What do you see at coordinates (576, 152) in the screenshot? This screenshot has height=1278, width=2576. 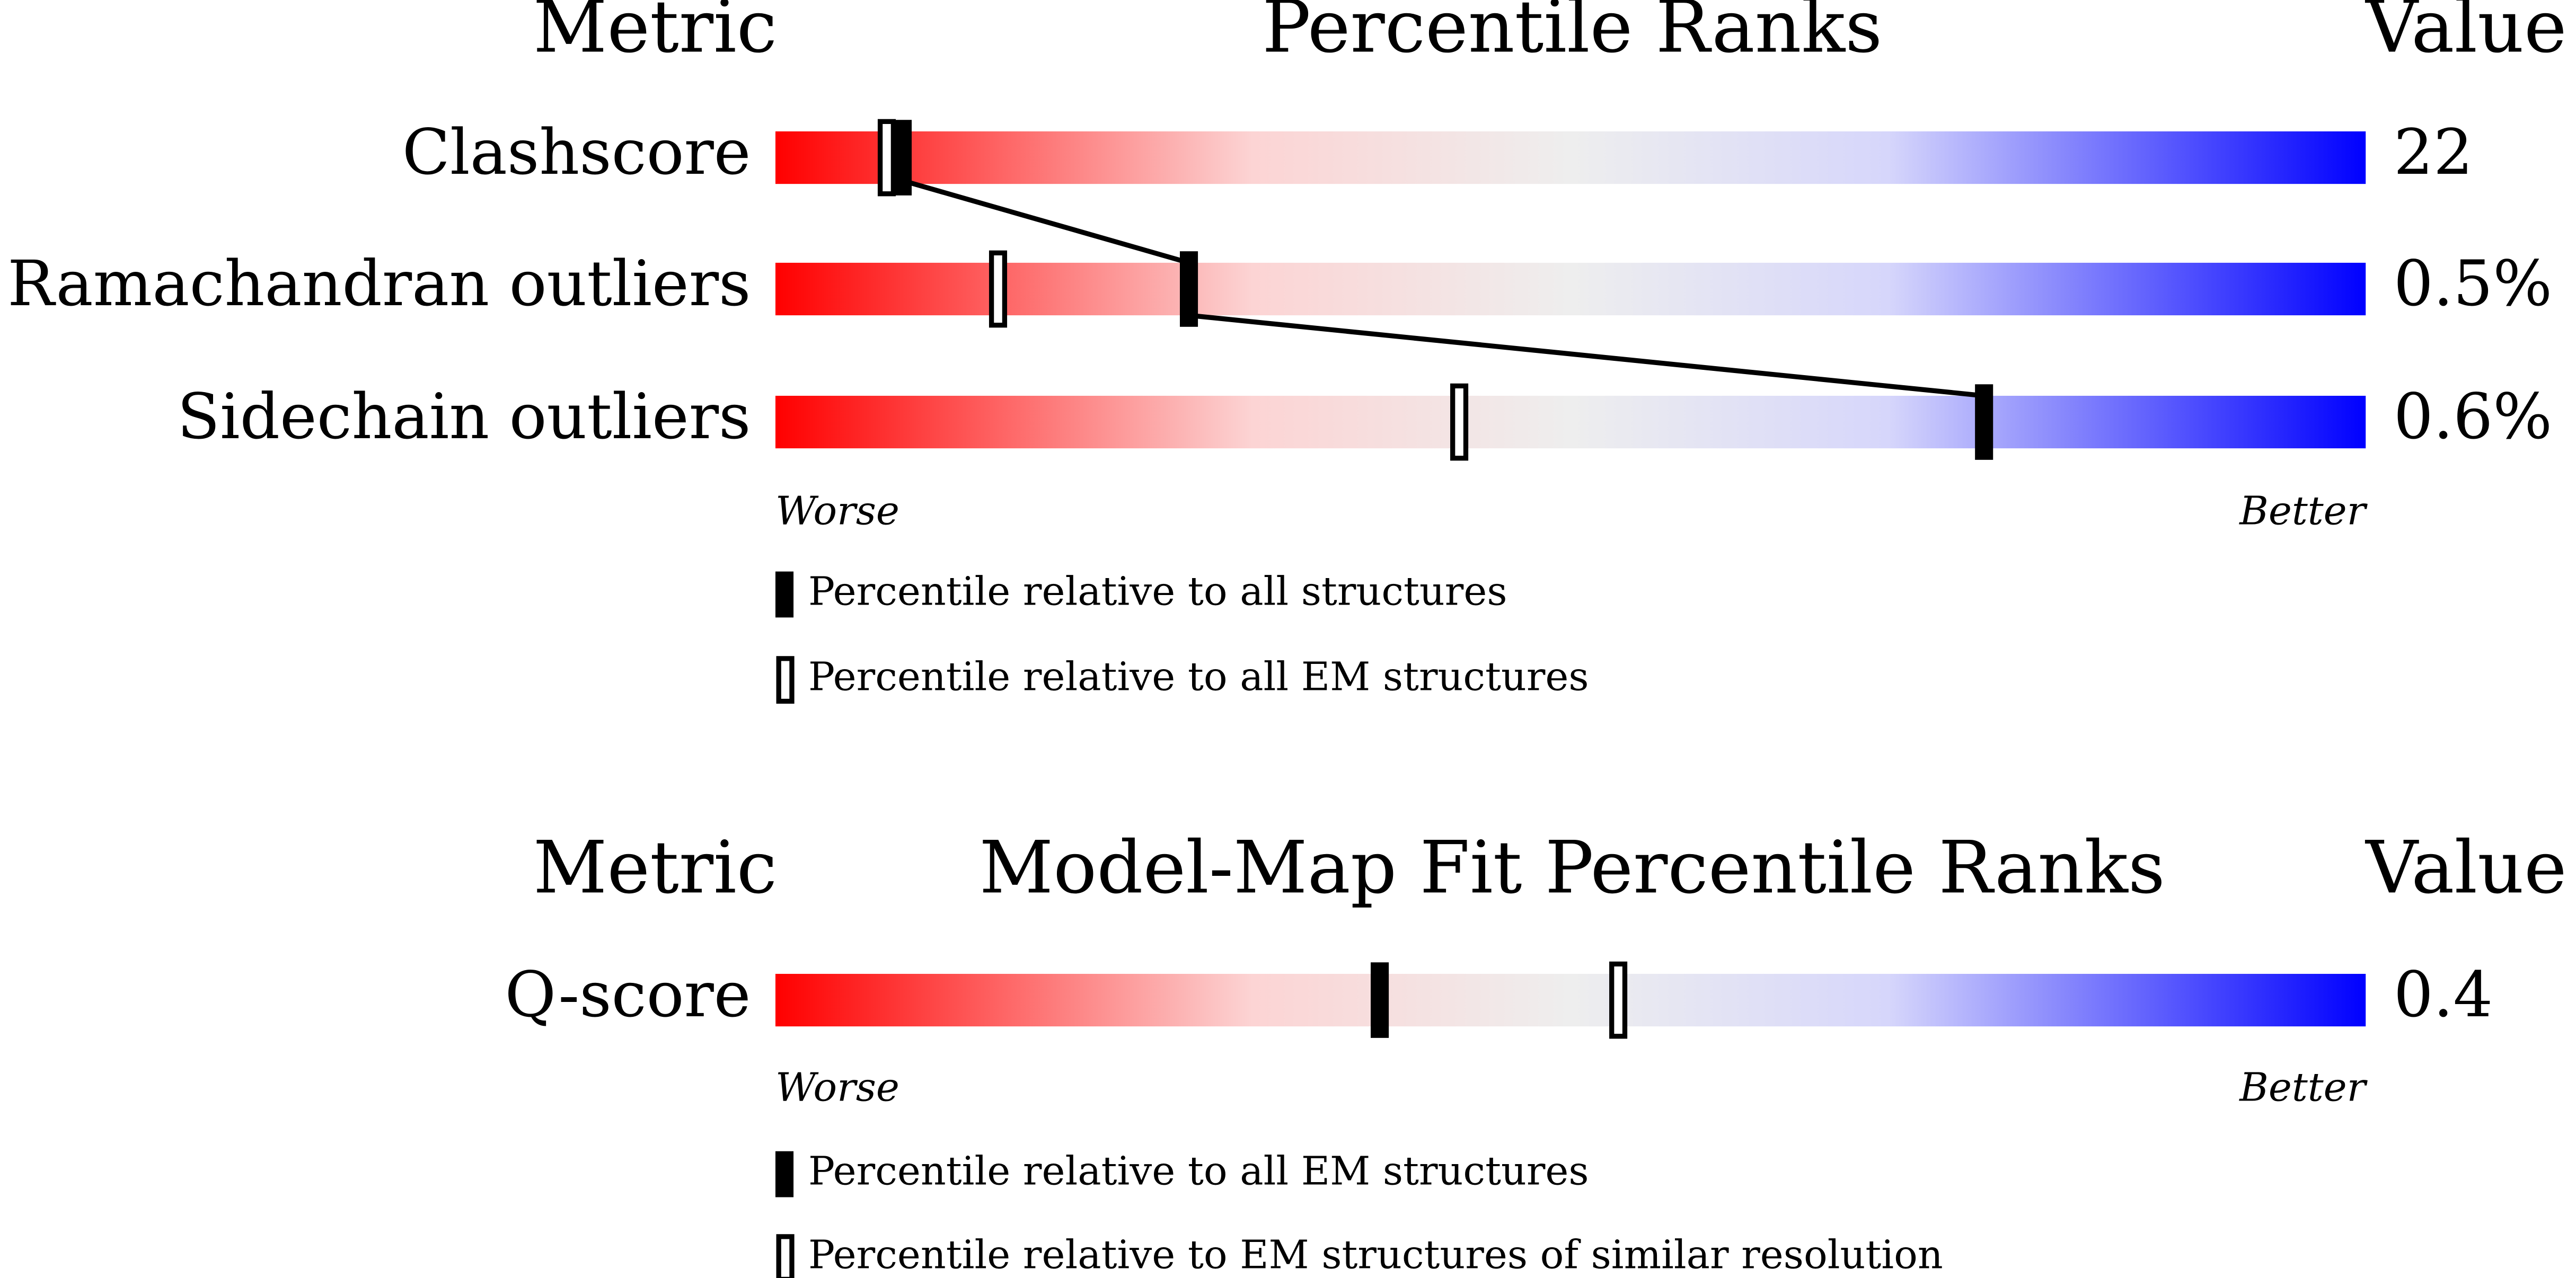 I see `metric-label: Clashscore` at bounding box center [576, 152].